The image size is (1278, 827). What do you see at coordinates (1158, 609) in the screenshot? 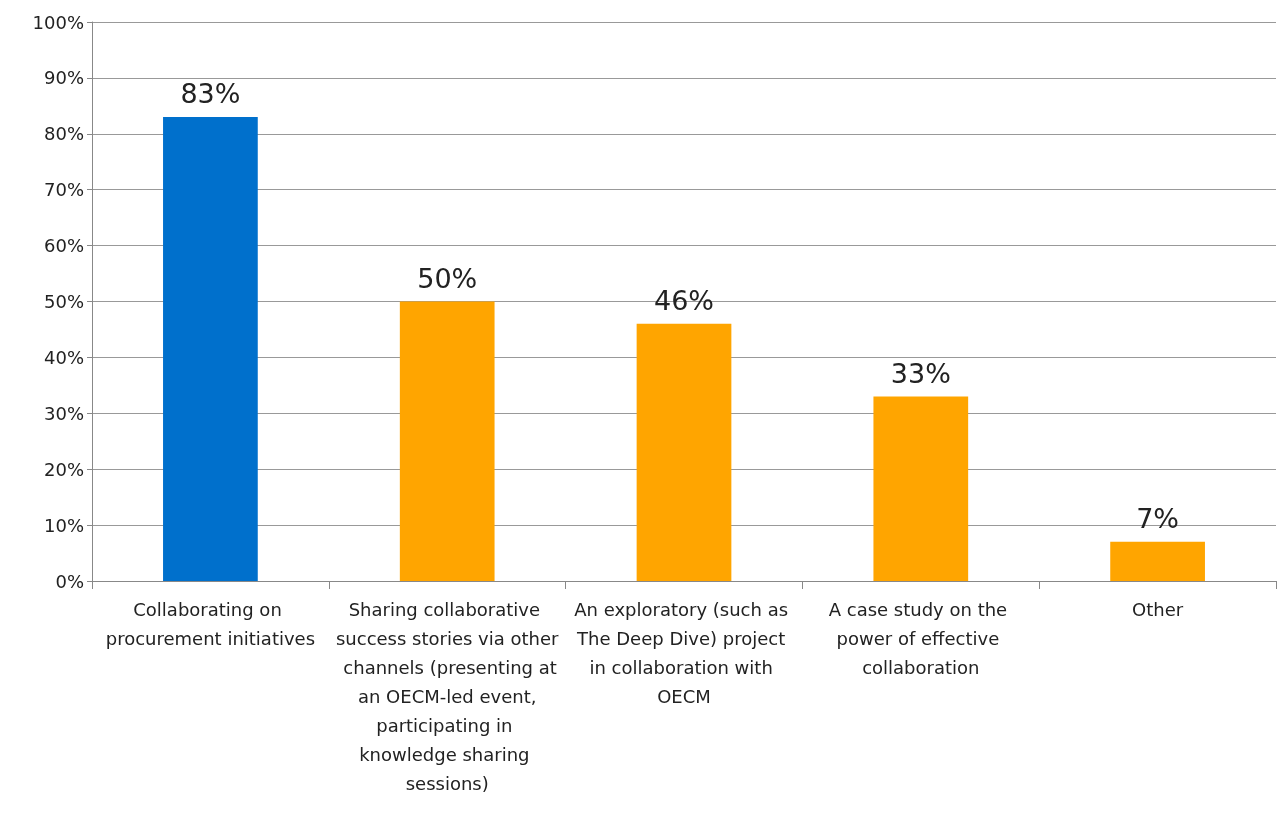
I see `x-tick-label: Other` at bounding box center [1158, 609].